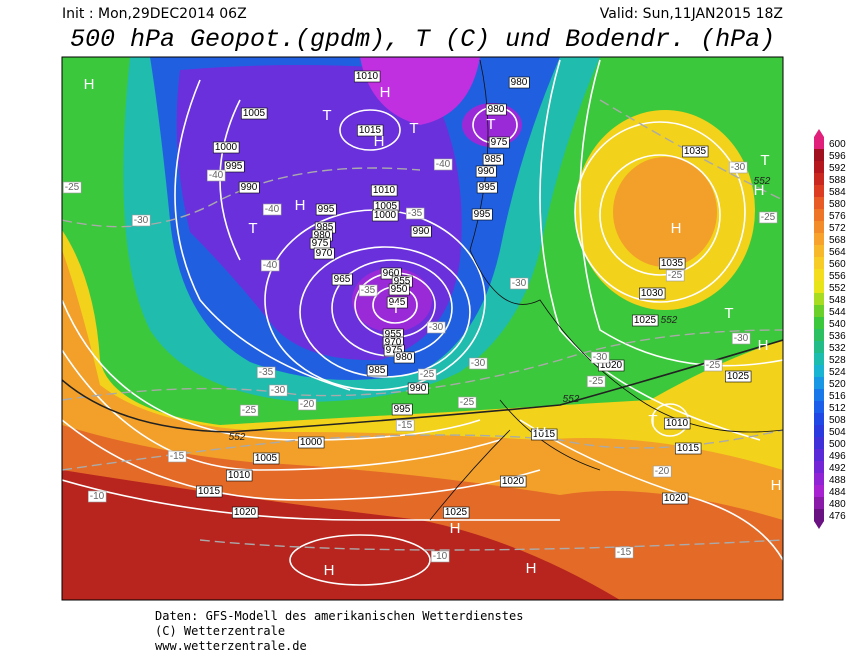 Image resolution: width=850 pixels, height=657 pixels. What do you see at coordinates (837, 336) in the screenshot?
I see `colorbar-label: 536` at bounding box center [837, 336].